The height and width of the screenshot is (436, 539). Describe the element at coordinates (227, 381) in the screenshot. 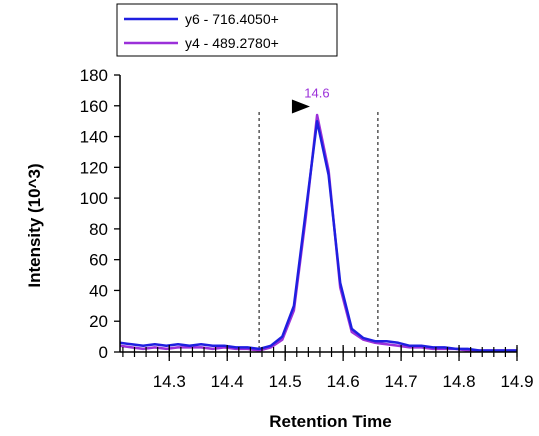

I see `x-tick-label-14.4: 14.4` at that location.